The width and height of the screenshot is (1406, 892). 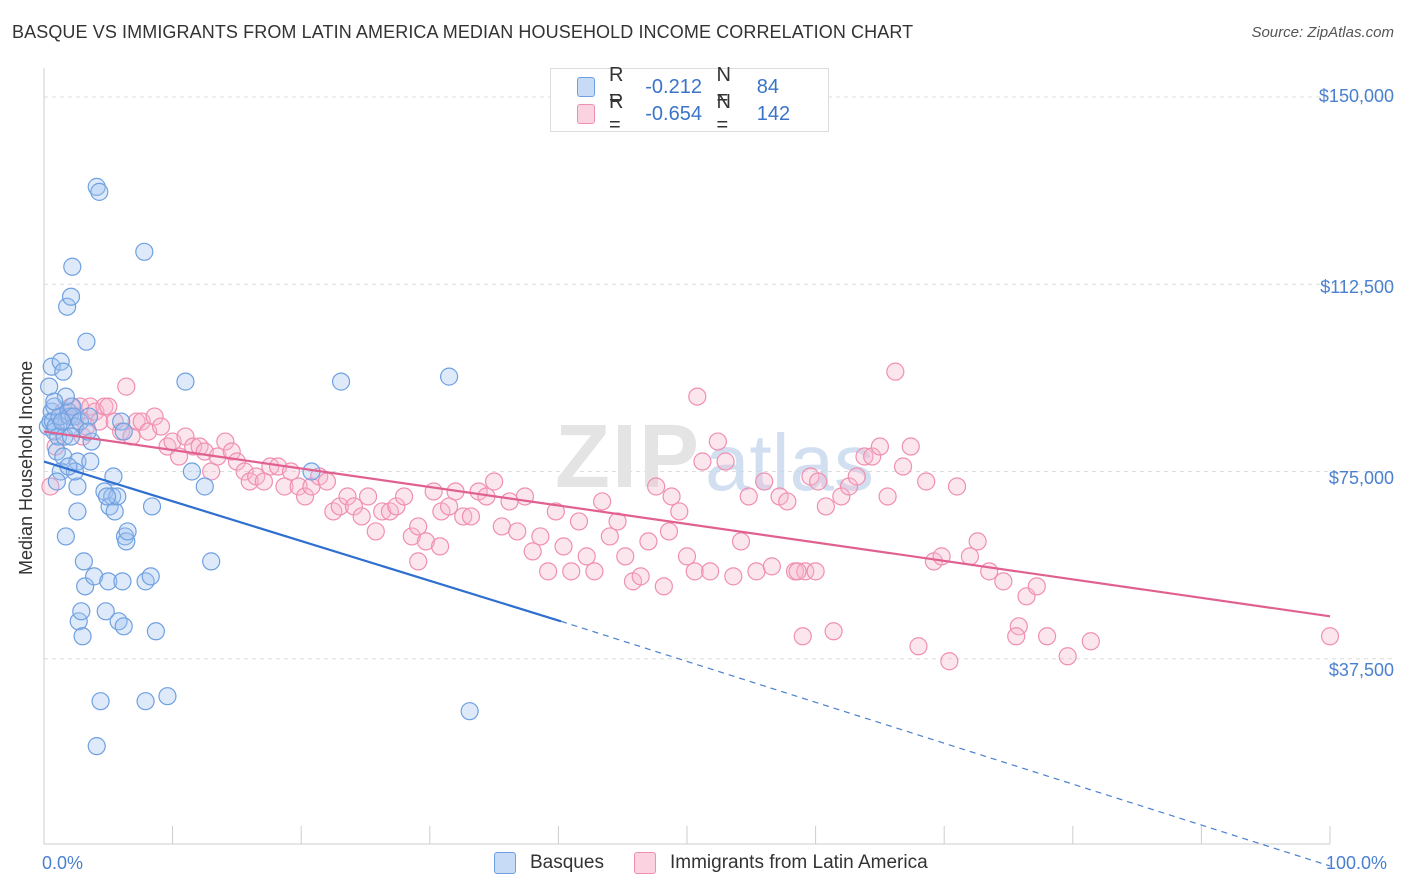 What do you see at coordinates (1356, 96) in the screenshot?
I see `y-tick-label: $150,000` at bounding box center [1356, 96].